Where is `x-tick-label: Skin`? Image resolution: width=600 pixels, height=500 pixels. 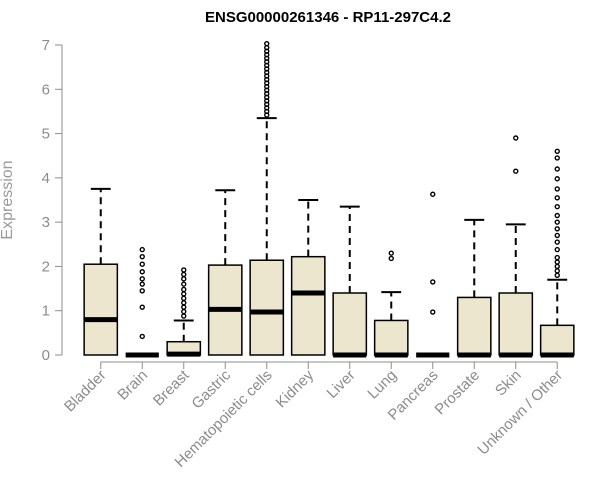
x-tick-label: Skin is located at coordinates (508, 383).